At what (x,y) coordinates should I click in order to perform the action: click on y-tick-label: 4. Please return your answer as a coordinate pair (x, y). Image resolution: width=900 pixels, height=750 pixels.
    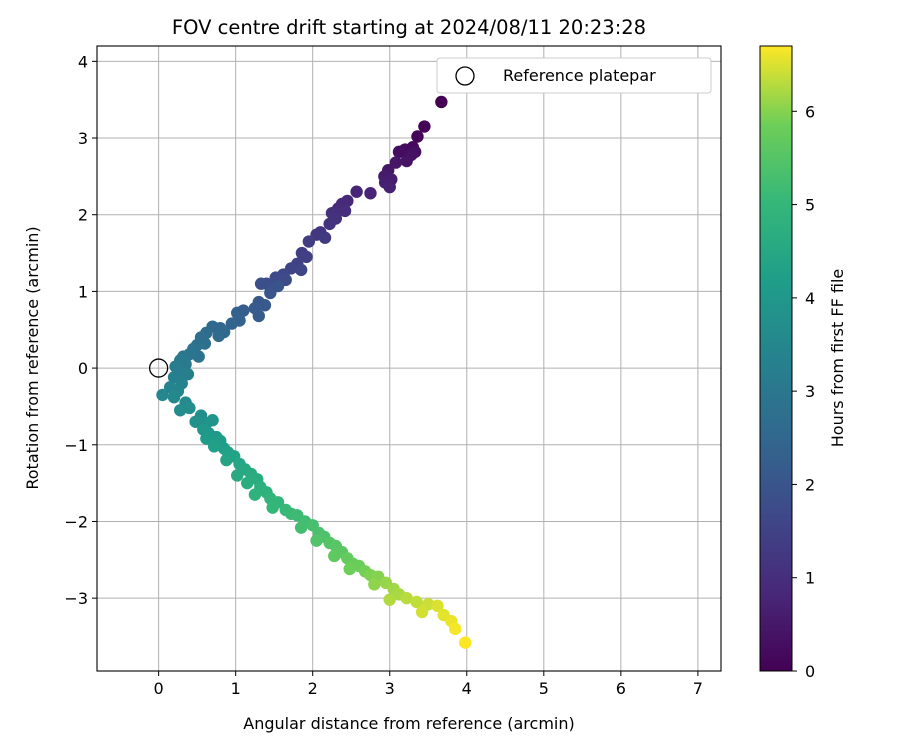
    Looking at the image, I should click on (83, 61).